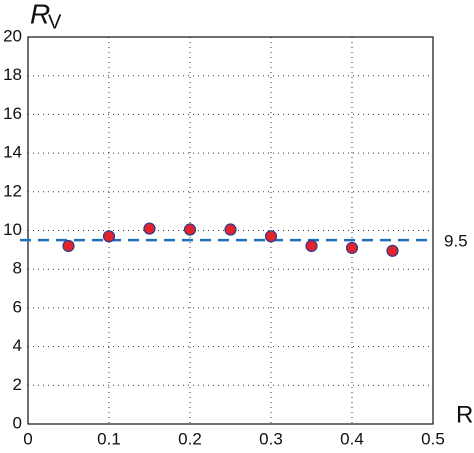  Describe the element at coordinates (17, 422) in the screenshot. I see `y-tick-label: 0` at that location.